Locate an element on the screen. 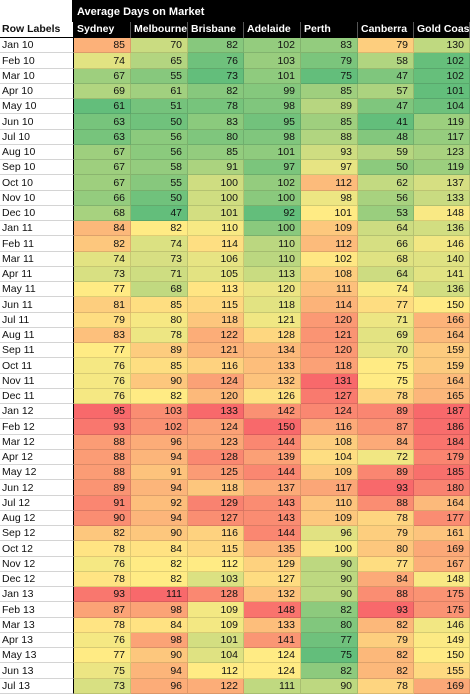 The width and height of the screenshot is (470, 697). heatmap-cell: 117 is located at coordinates (442, 137).